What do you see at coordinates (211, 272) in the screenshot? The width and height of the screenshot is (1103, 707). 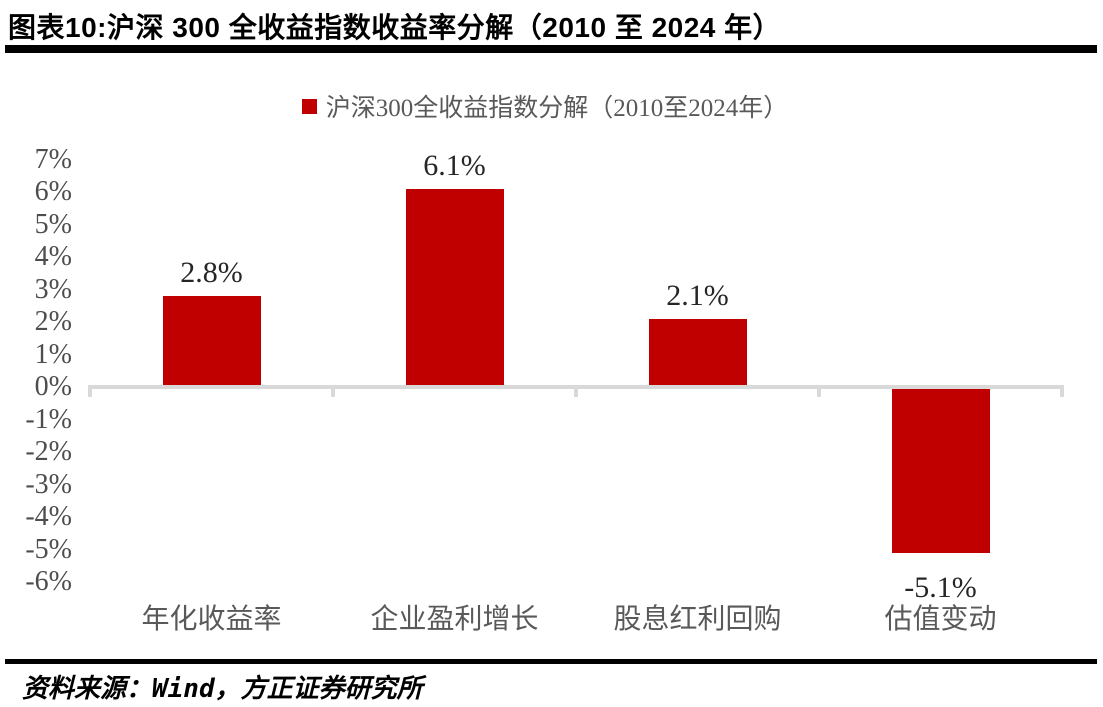 I see `bar-value-label: 2.8%` at bounding box center [211, 272].